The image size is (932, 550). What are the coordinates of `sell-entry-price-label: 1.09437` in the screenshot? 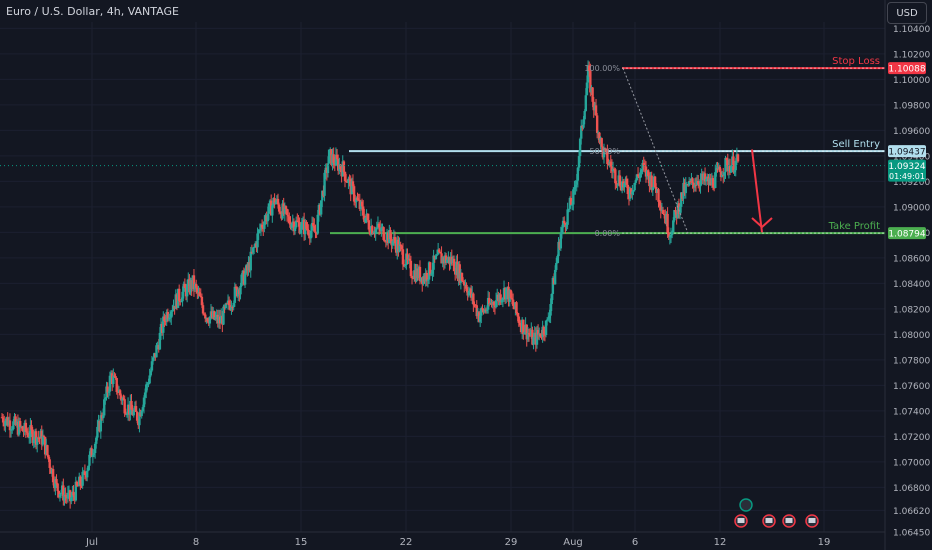 It's located at (906, 153).